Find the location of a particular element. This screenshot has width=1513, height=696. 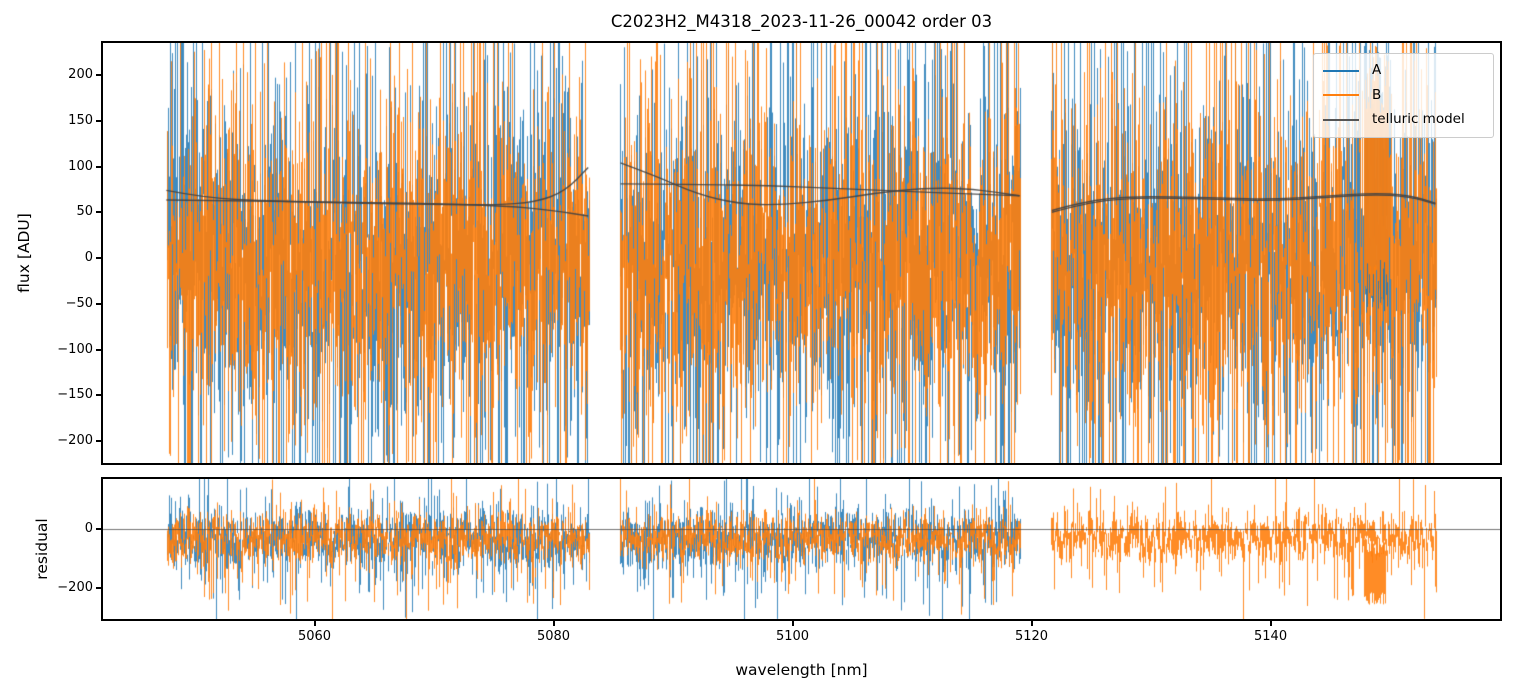

tick-label: 150 is located at coordinates (80, 120).